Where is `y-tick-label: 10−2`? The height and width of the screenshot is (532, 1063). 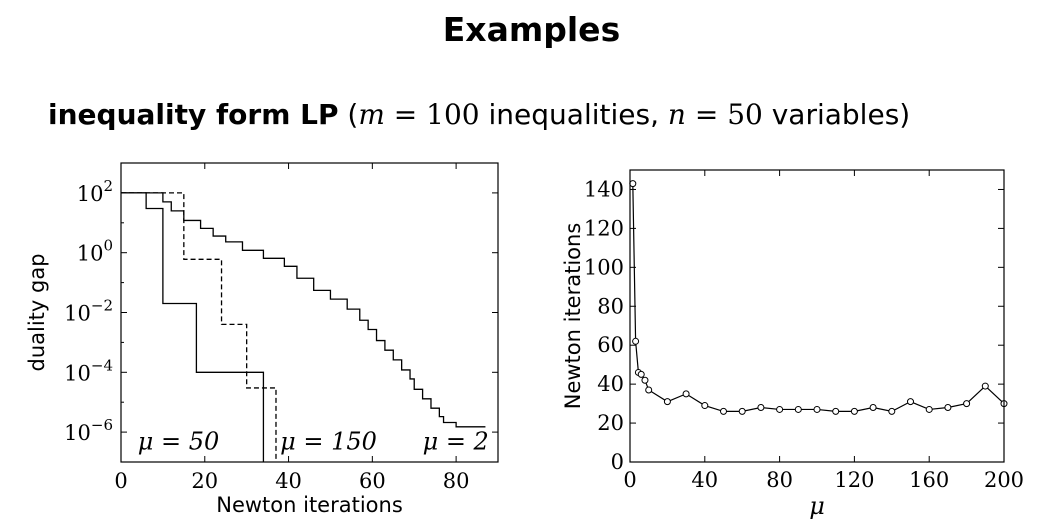
y-tick-label: 10−2 is located at coordinates (88, 311).